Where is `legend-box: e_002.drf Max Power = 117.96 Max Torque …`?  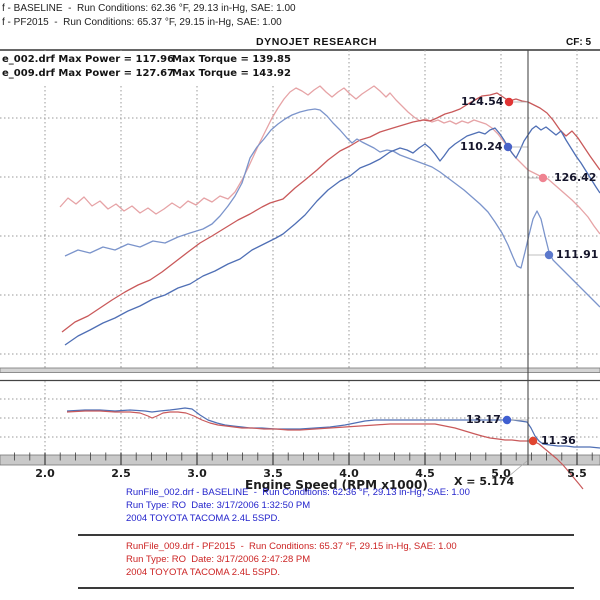 legend-box: e_002.drf Max Power = 117.96 Max Torque … is located at coordinates (154, 67).